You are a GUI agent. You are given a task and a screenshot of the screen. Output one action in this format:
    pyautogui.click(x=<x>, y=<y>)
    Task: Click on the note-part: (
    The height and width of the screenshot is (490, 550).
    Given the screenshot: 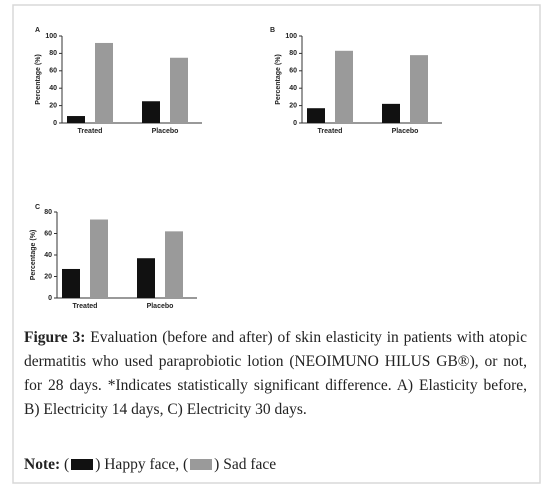 What is the action you would take?
    pyautogui.click(x=67, y=464)
    